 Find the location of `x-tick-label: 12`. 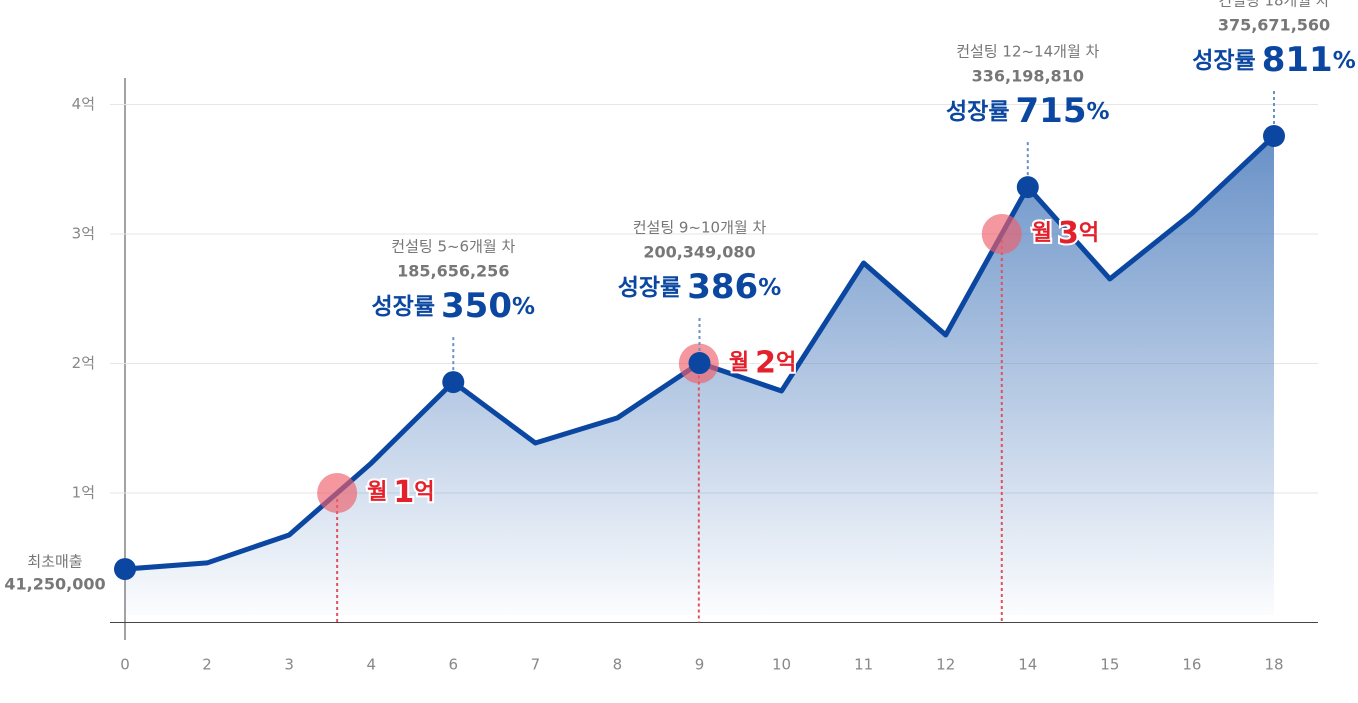

x-tick-label: 12 is located at coordinates (945, 665).